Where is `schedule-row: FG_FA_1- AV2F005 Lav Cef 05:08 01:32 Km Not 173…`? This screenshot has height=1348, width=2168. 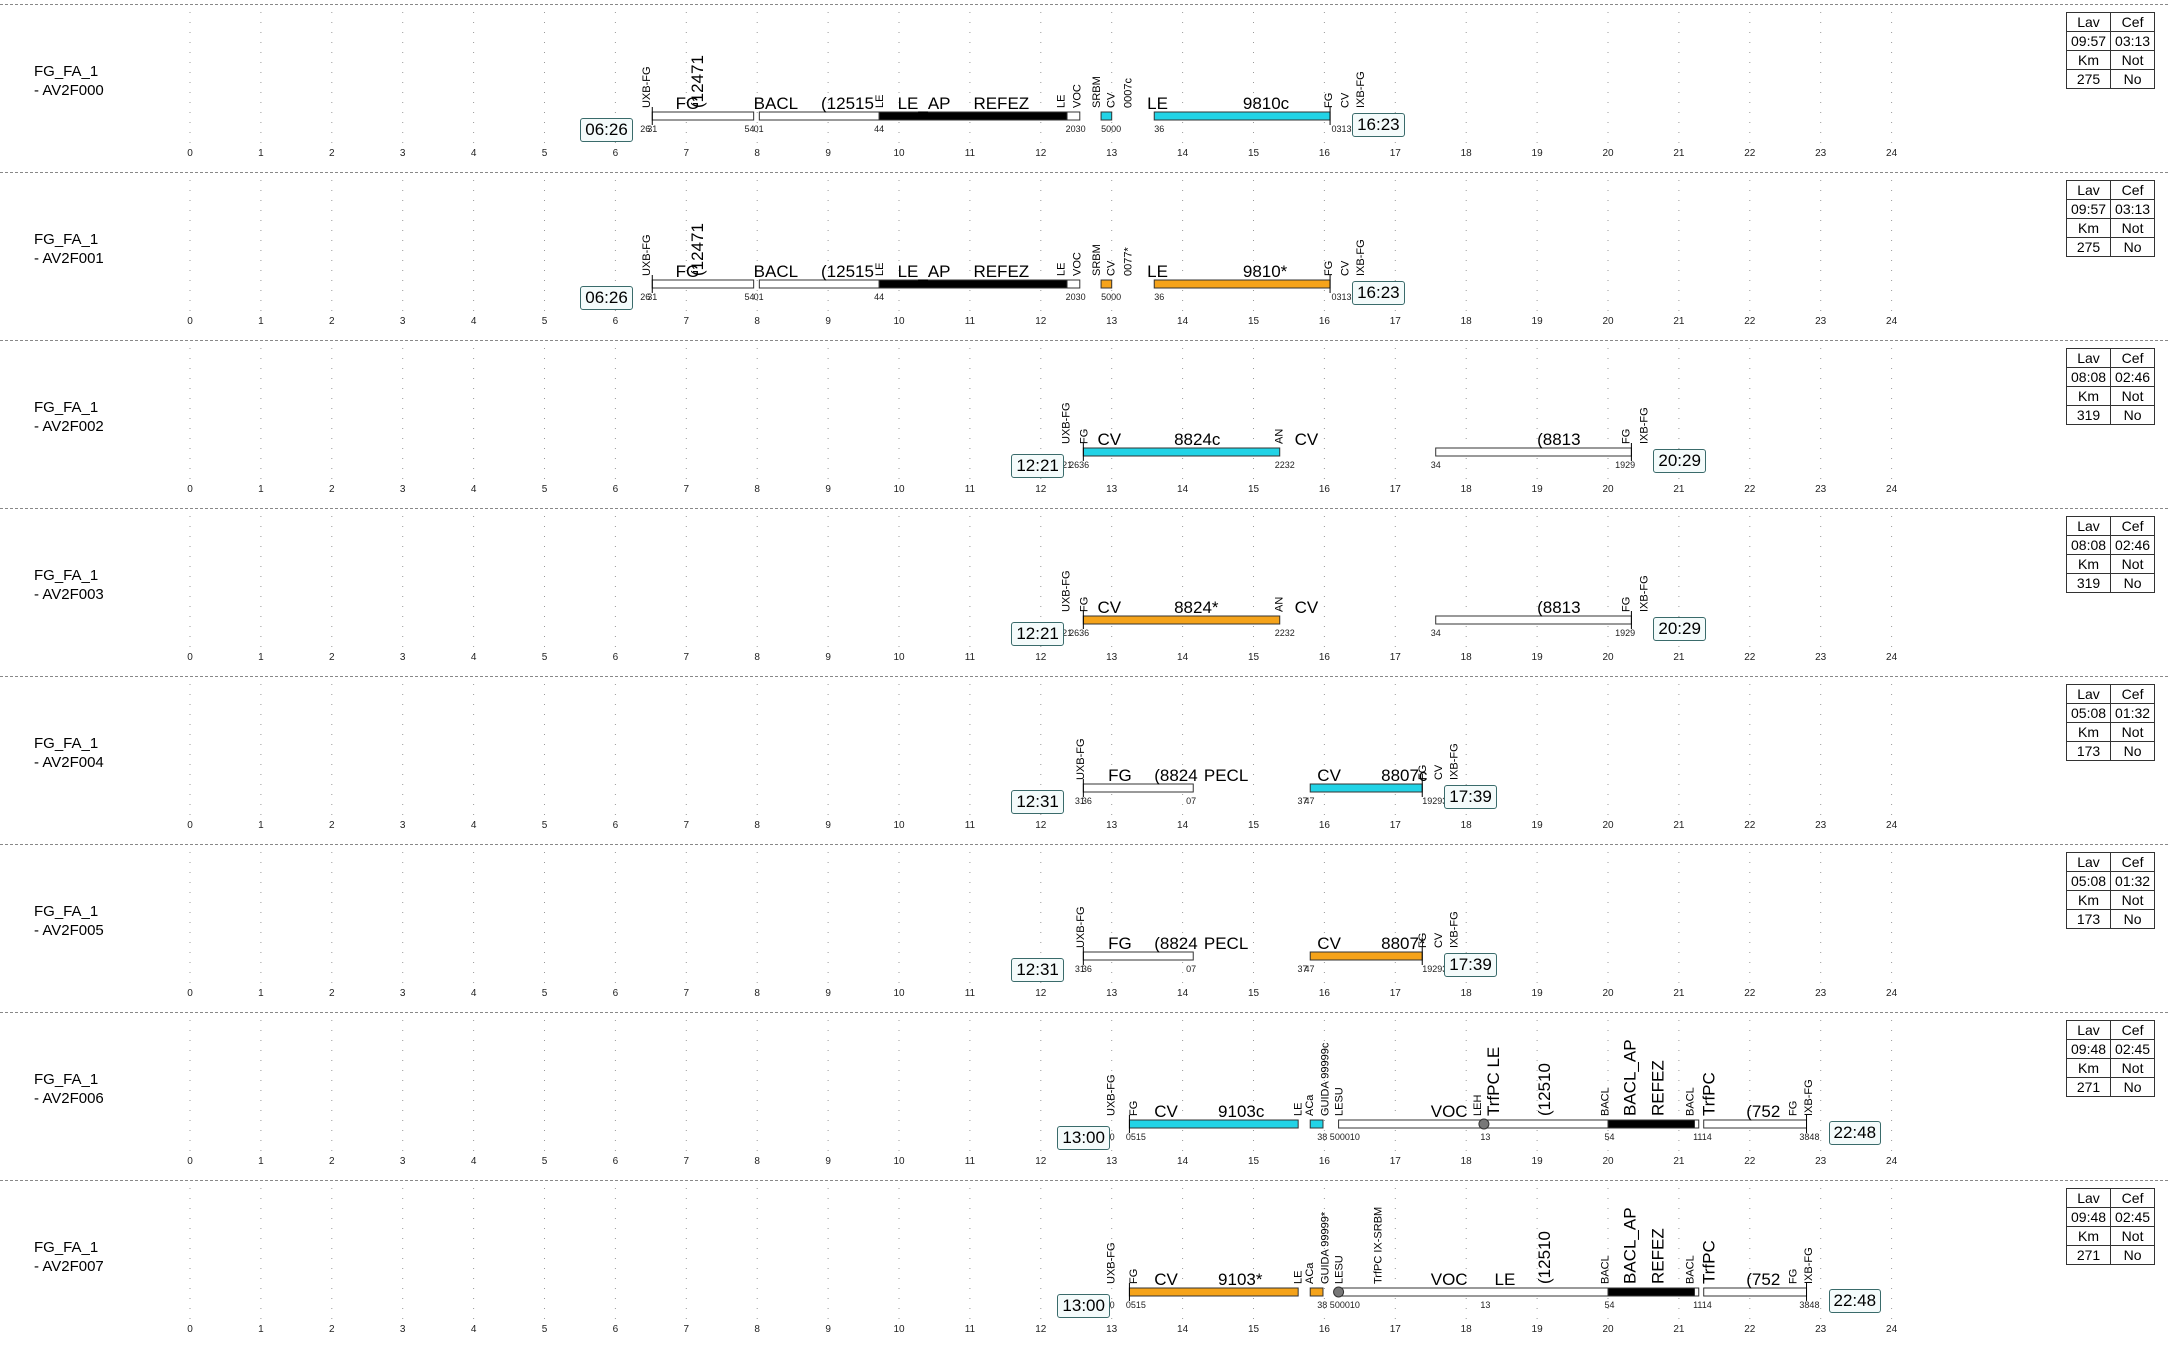
schedule-row: FG_FA_1- AV2F005 Lav Cef 05:08 01:32 Km Not 173… is located at coordinates (1084, 928).